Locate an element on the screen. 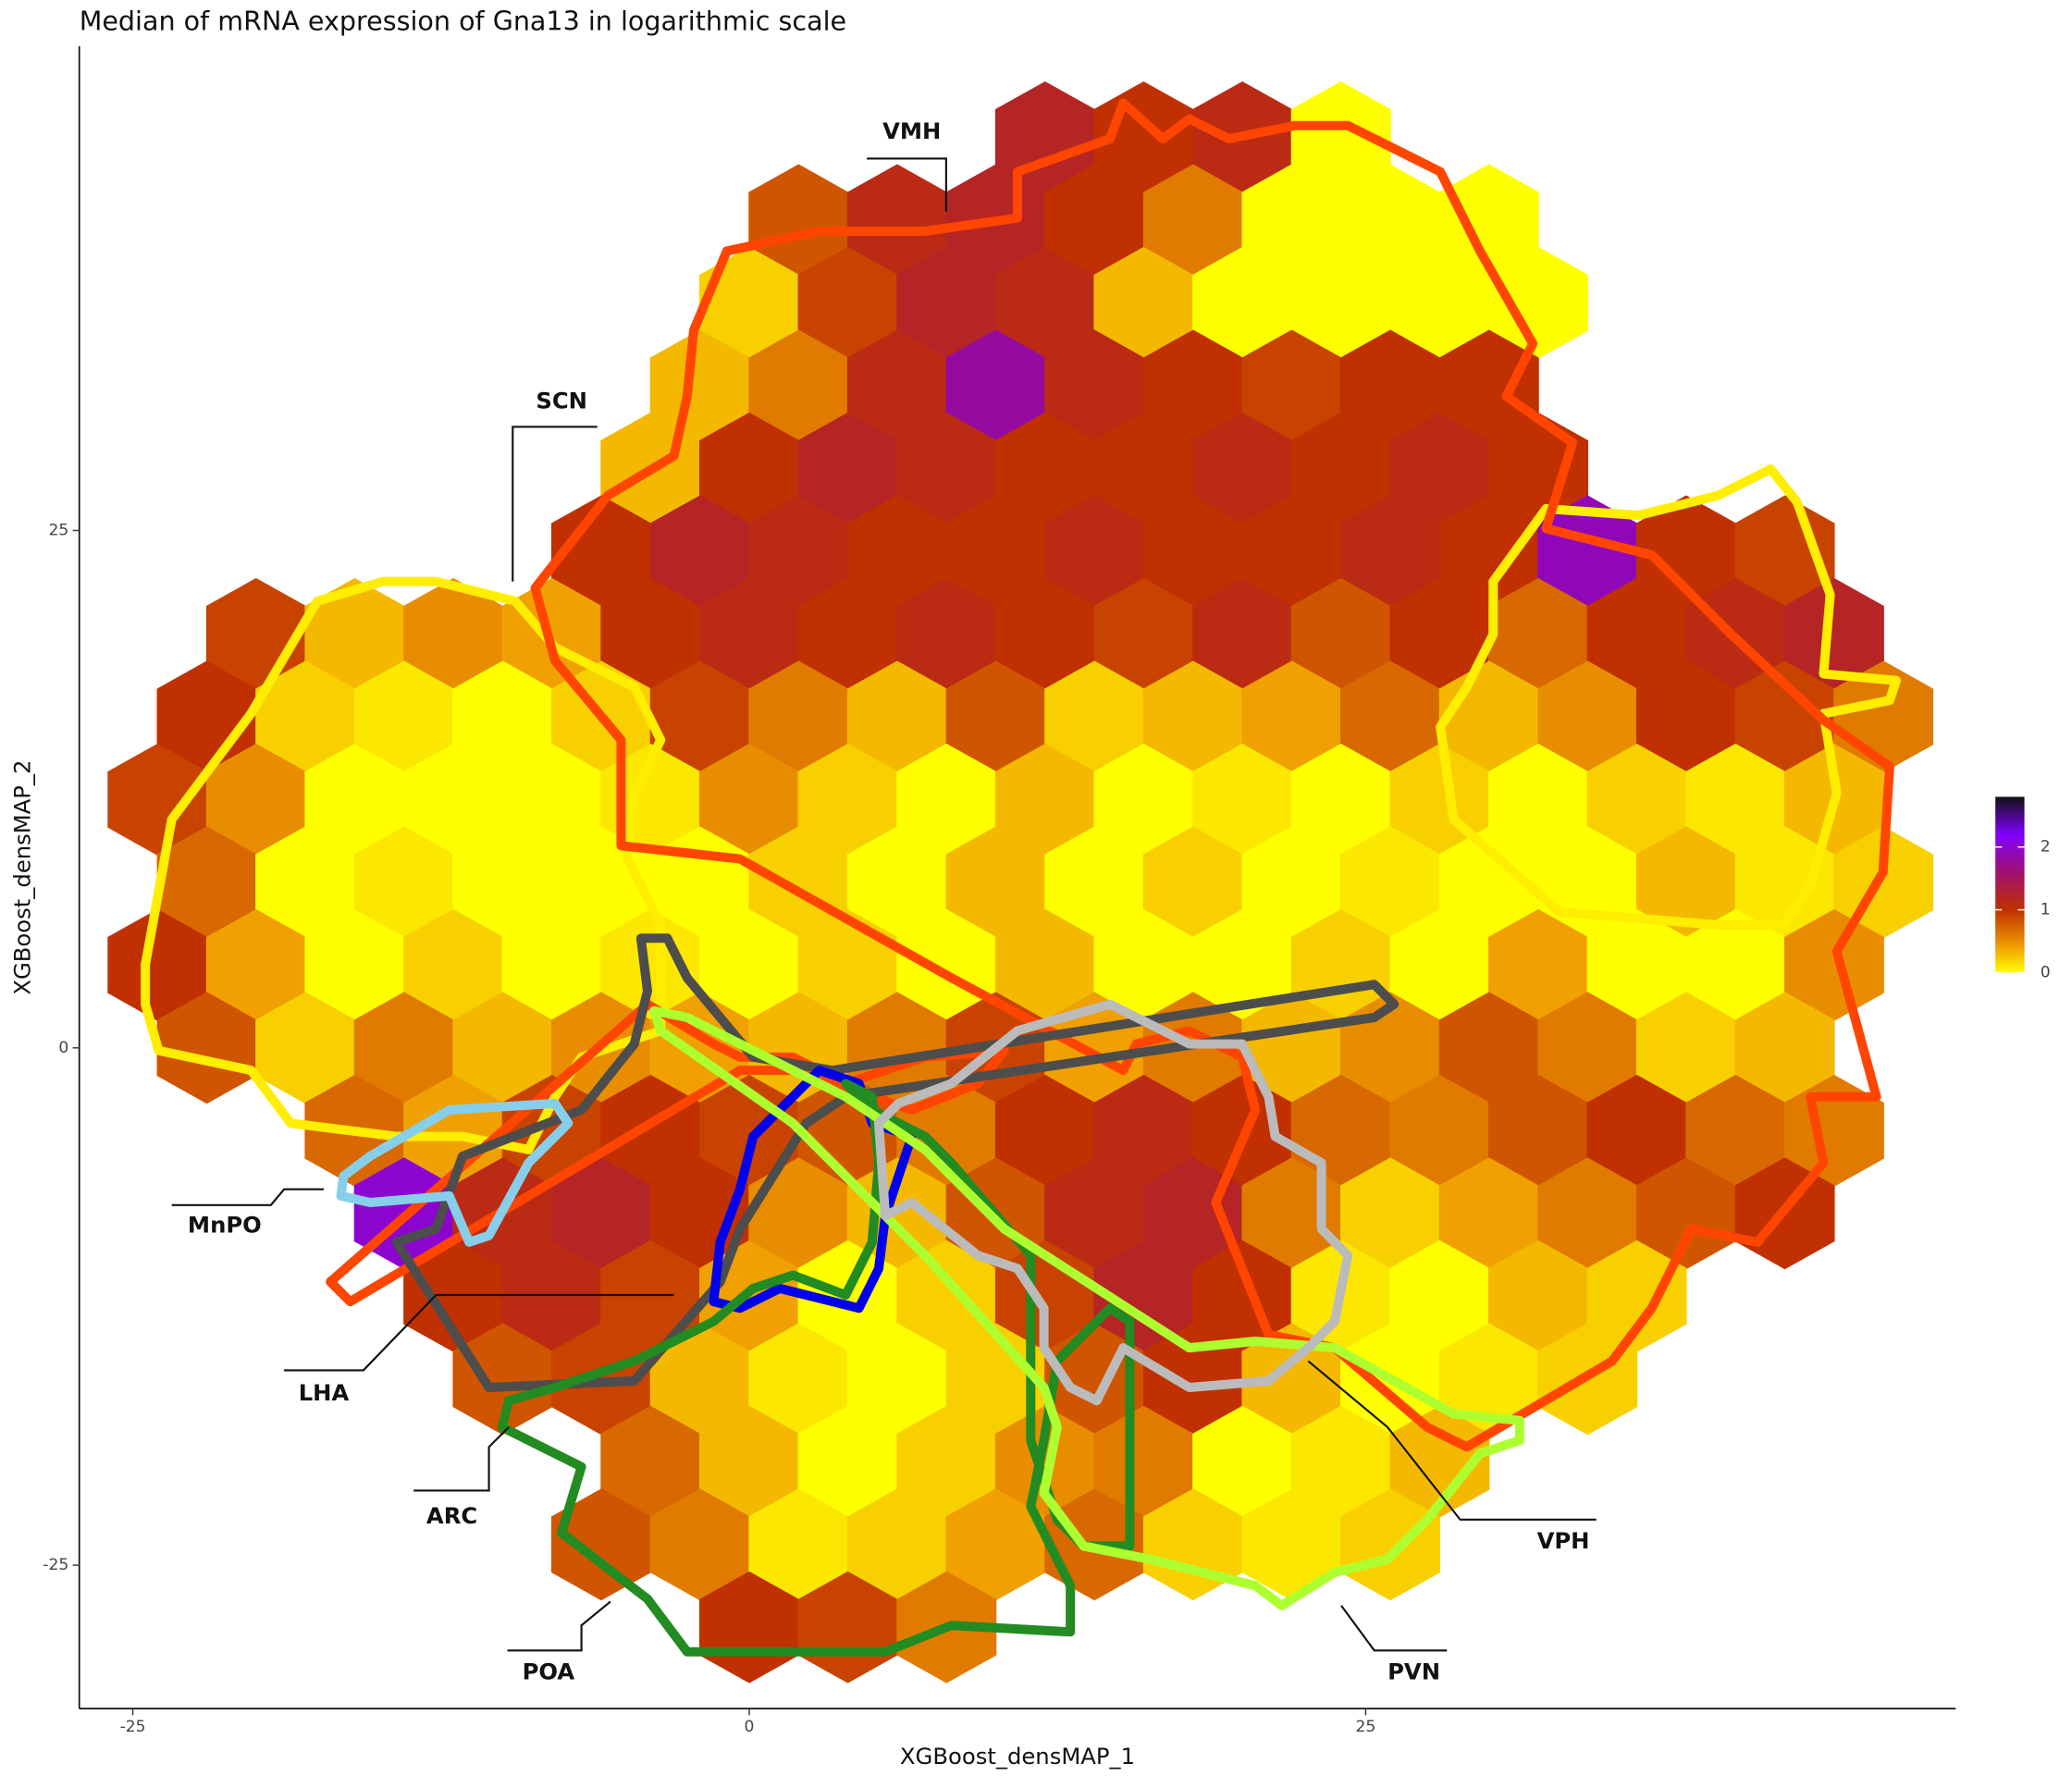 The image size is (2072, 1776). colorbar is located at coordinates (2010, 885).